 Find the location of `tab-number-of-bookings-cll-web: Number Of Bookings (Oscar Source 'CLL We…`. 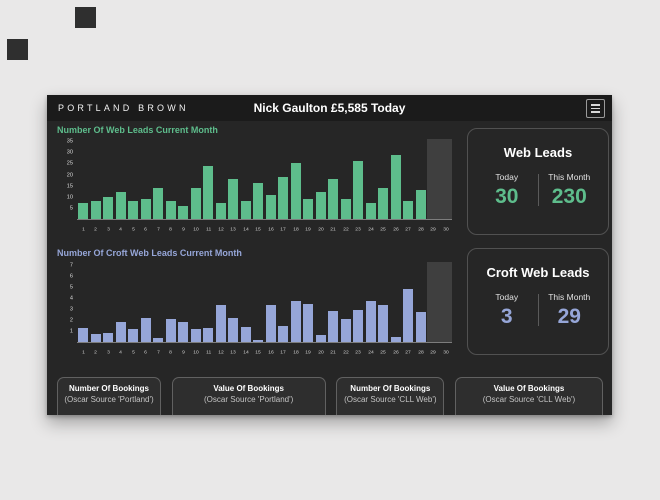

tab-number-of-bookings-cll-web: Number Of Bookings (Oscar Source 'CLL We… is located at coordinates (390, 396).